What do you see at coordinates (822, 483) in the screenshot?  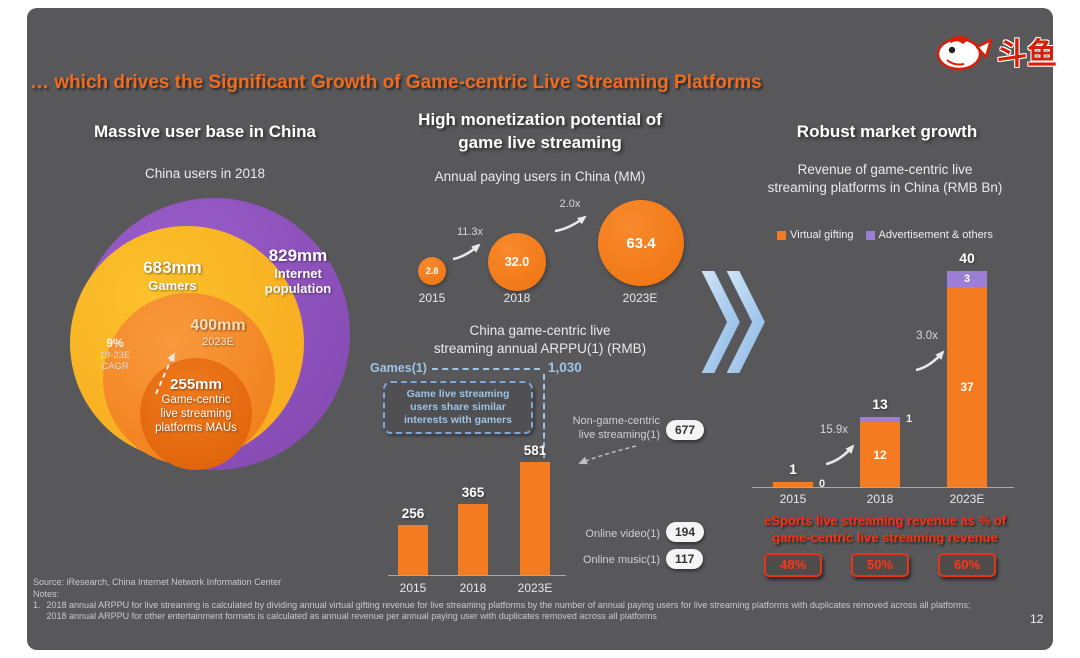 I see `revenue-2015-ads-value: 0` at bounding box center [822, 483].